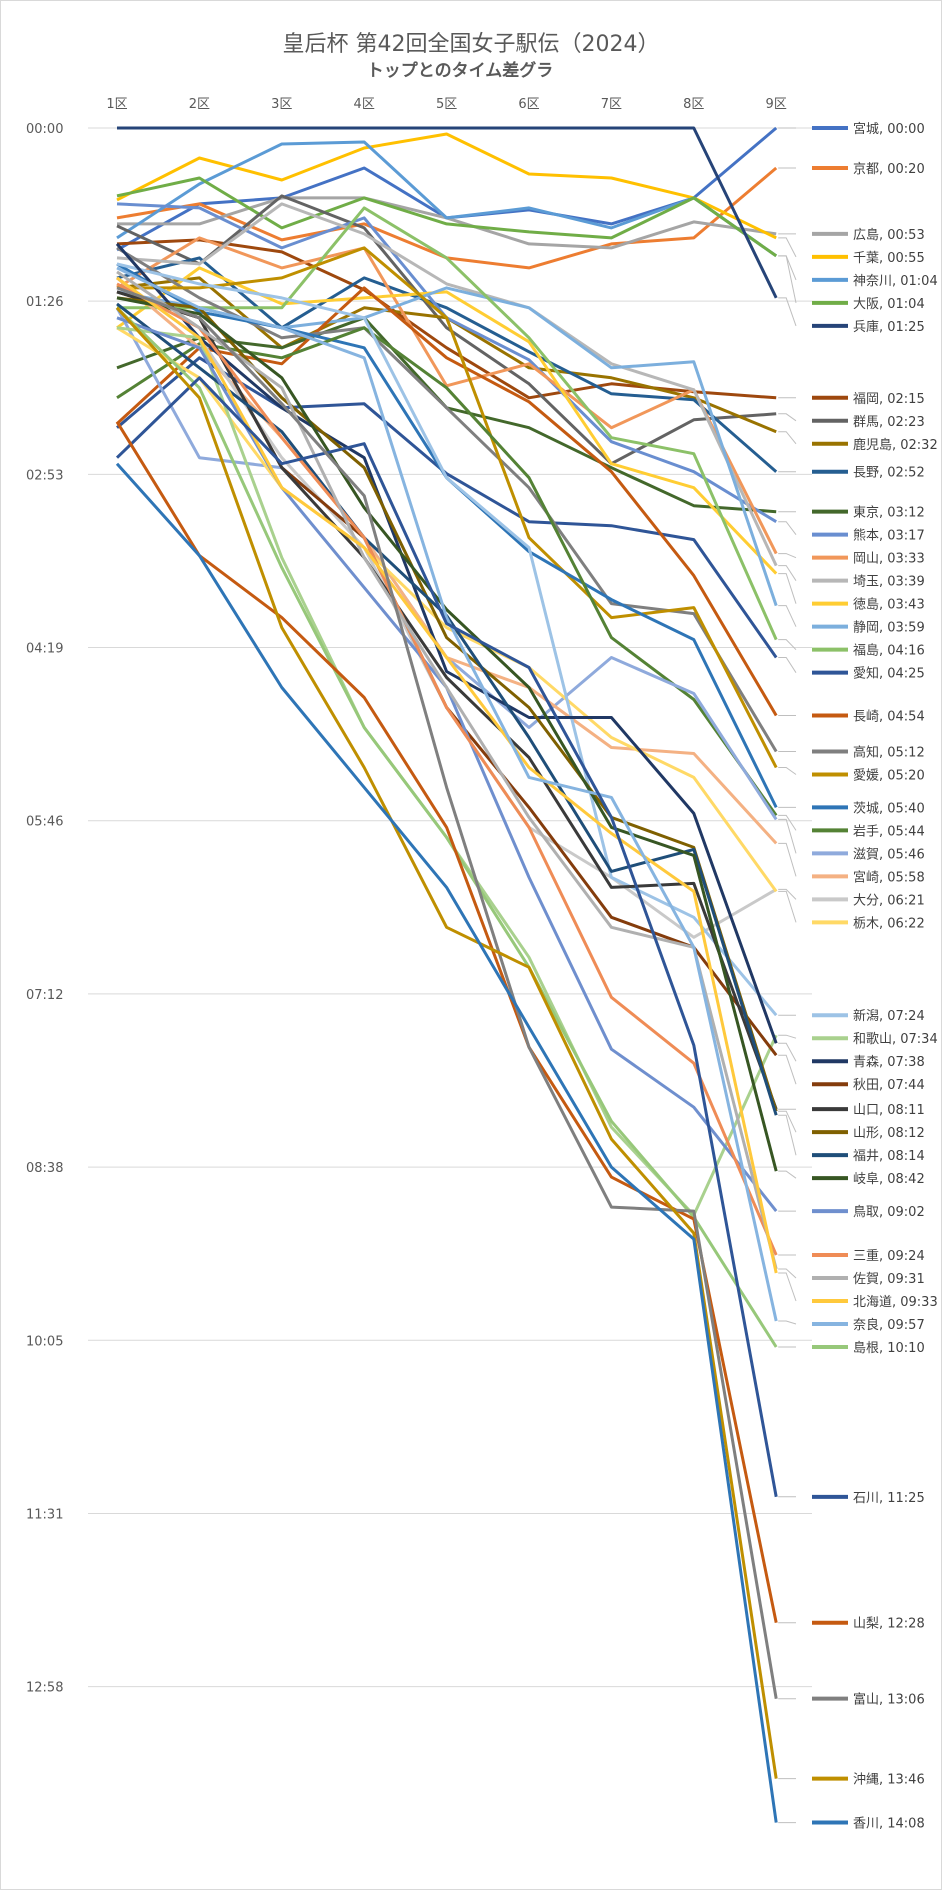 The height and width of the screenshot is (1890, 942). I want to click on series-label: 新潟, 07:24, so click(889, 1016).